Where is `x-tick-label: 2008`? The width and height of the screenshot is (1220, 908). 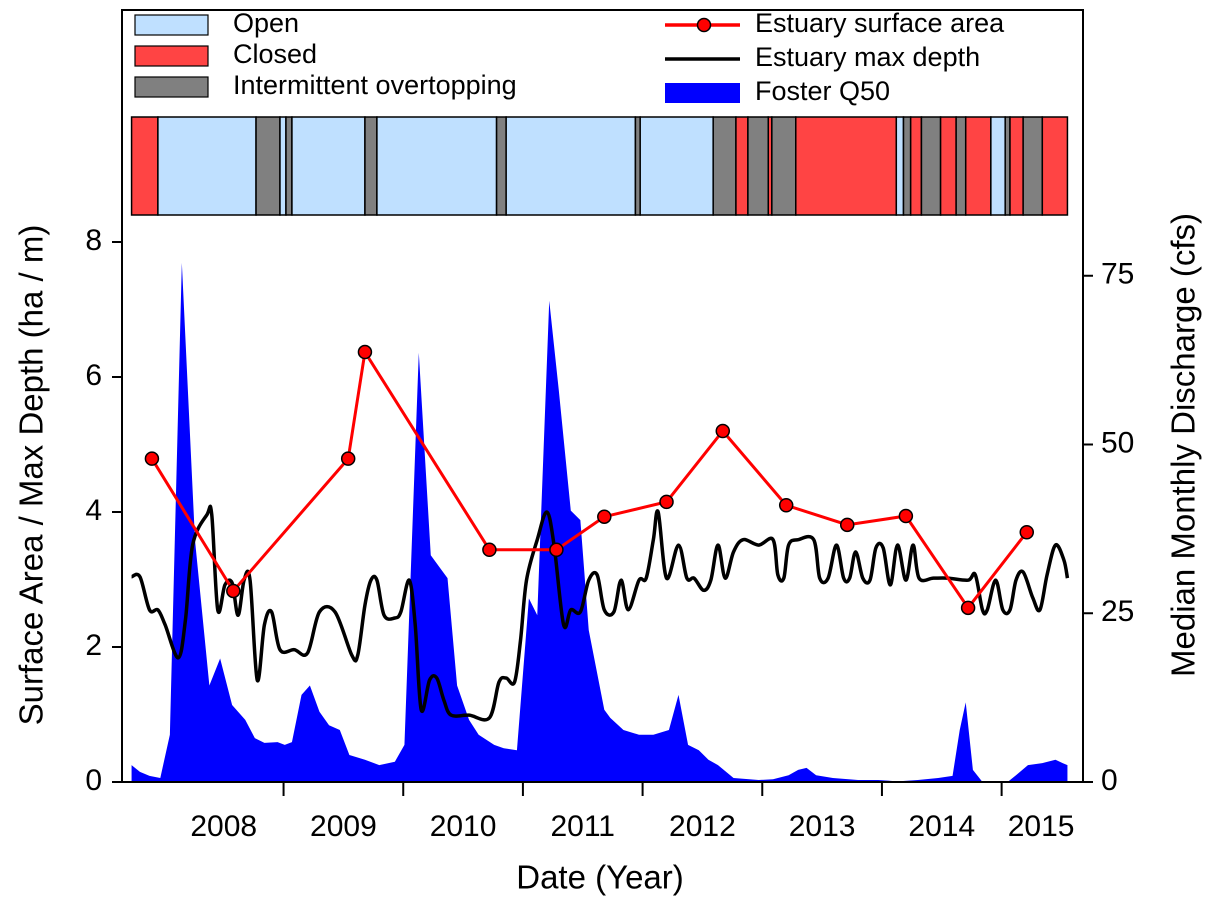 x-tick-label: 2008 is located at coordinates (223, 826).